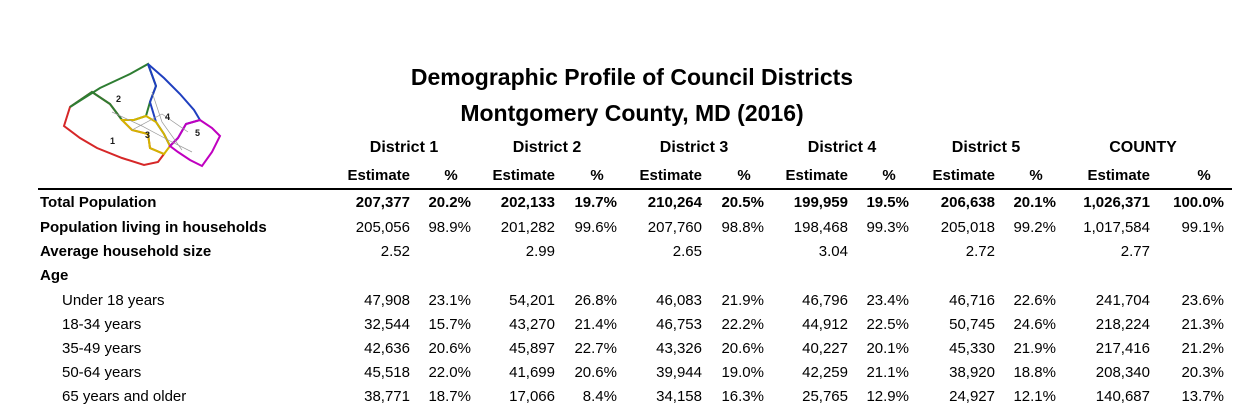  I want to click on estimate-value: 46,796, so click(825, 300).